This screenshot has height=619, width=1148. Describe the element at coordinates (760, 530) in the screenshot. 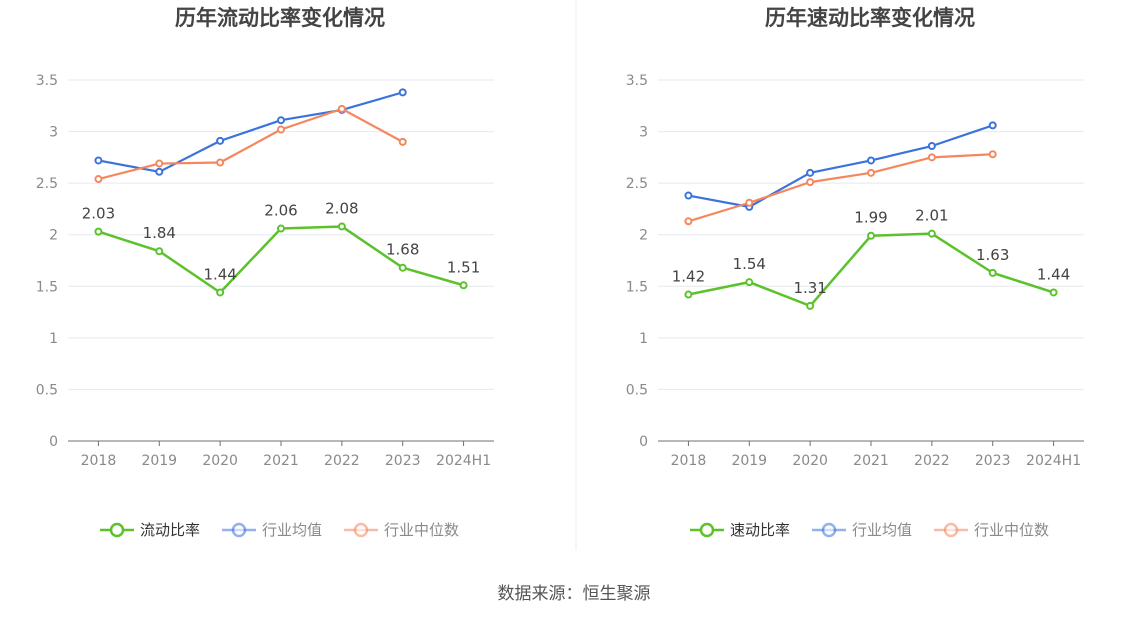

I see `legend-label: 速动比率` at that location.